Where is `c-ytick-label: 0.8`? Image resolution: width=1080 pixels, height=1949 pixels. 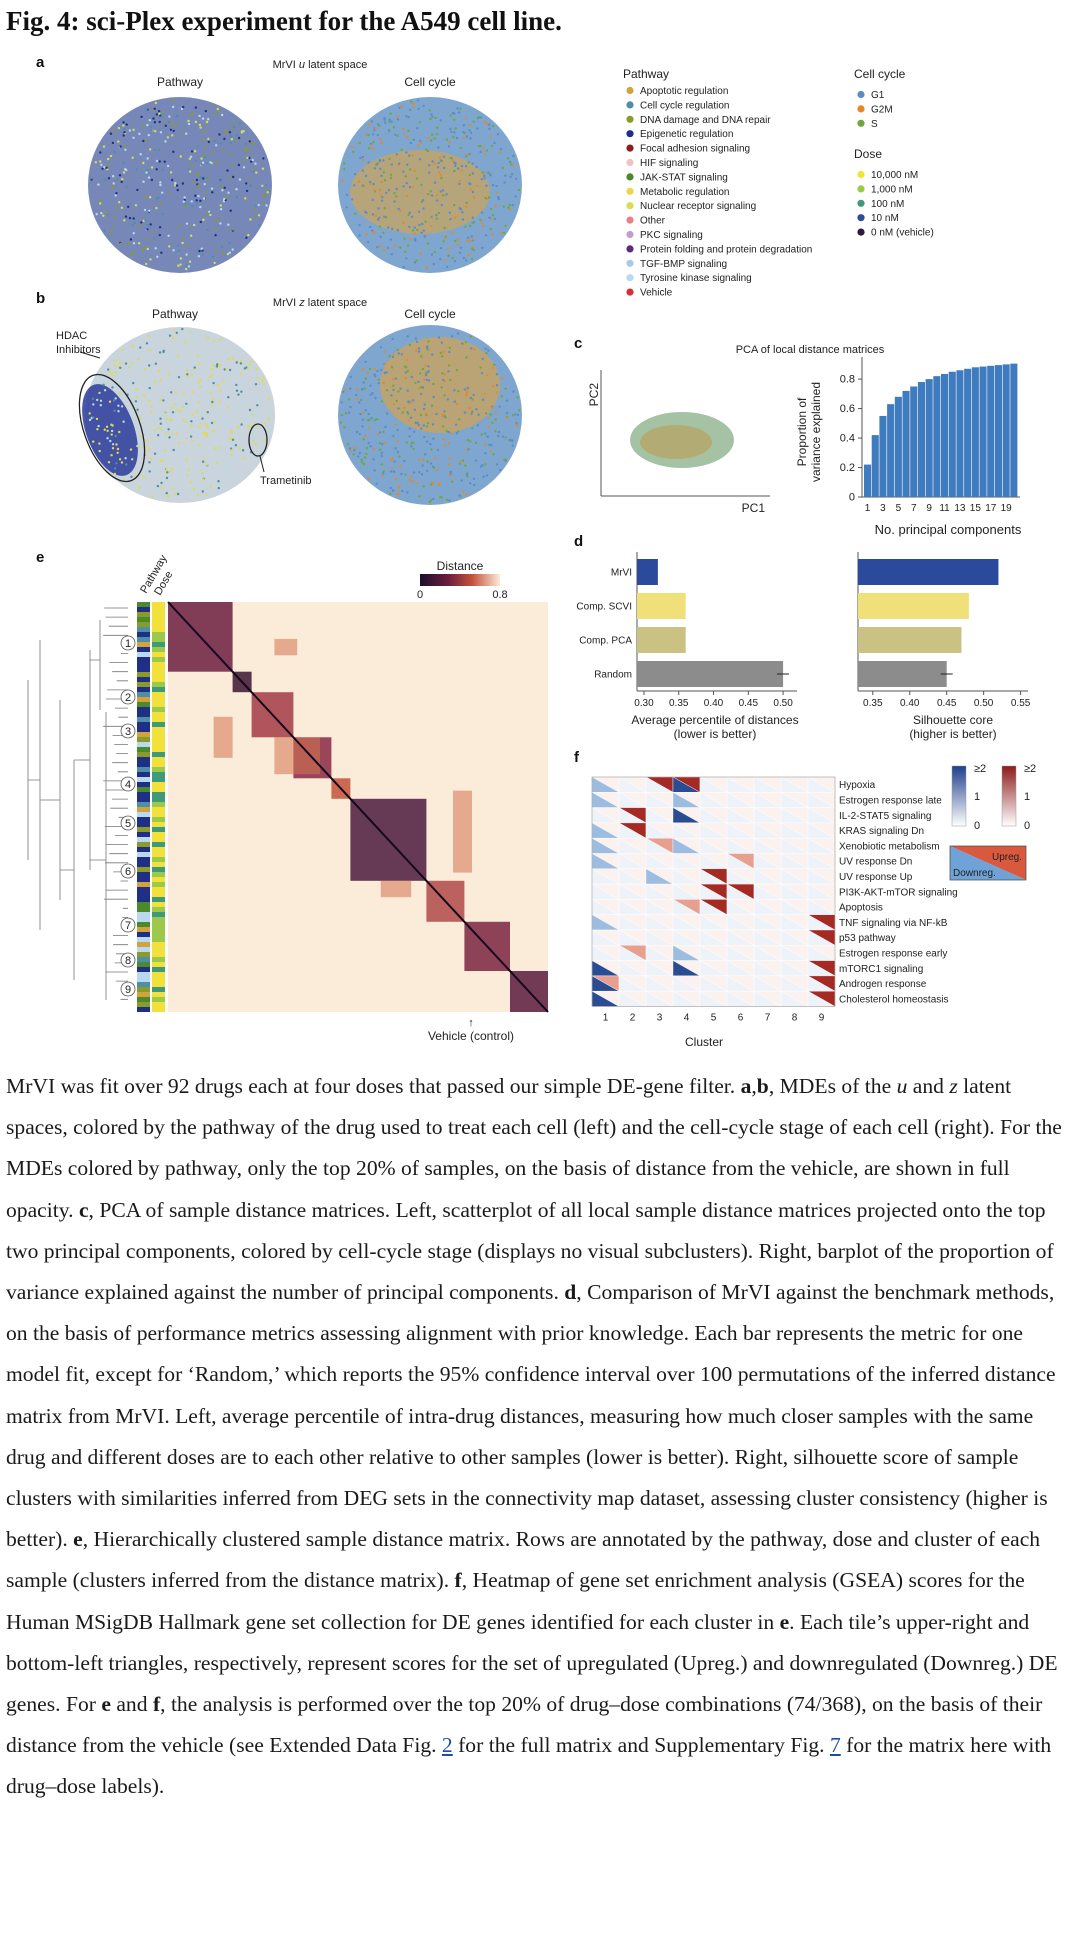
c-ytick-label: 0.8 is located at coordinates (847, 380).